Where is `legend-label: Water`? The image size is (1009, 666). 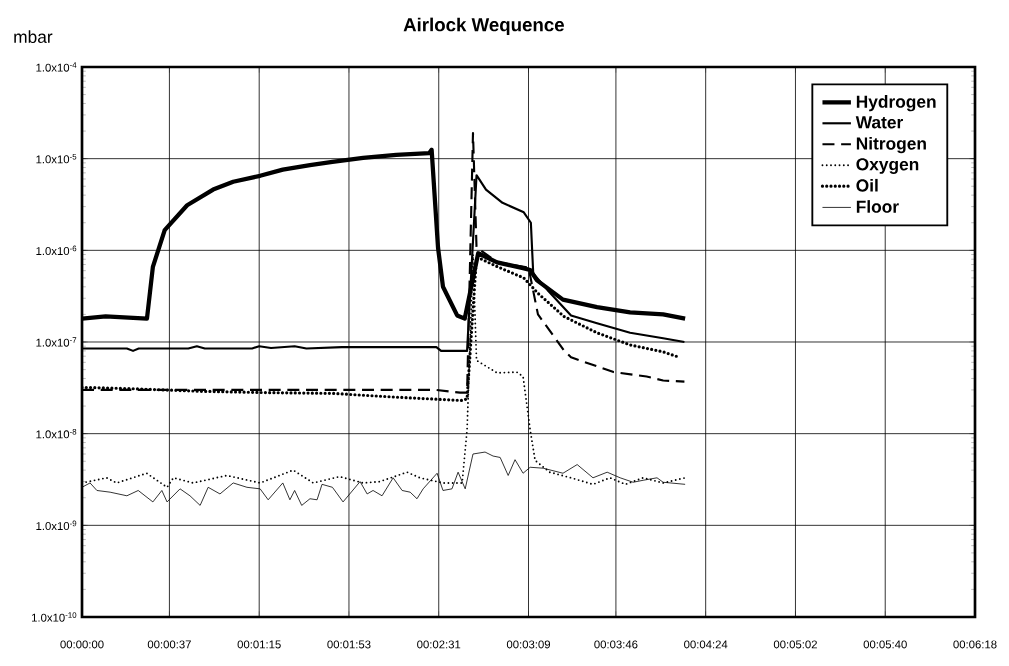 legend-label: Water is located at coordinates (879, 122).